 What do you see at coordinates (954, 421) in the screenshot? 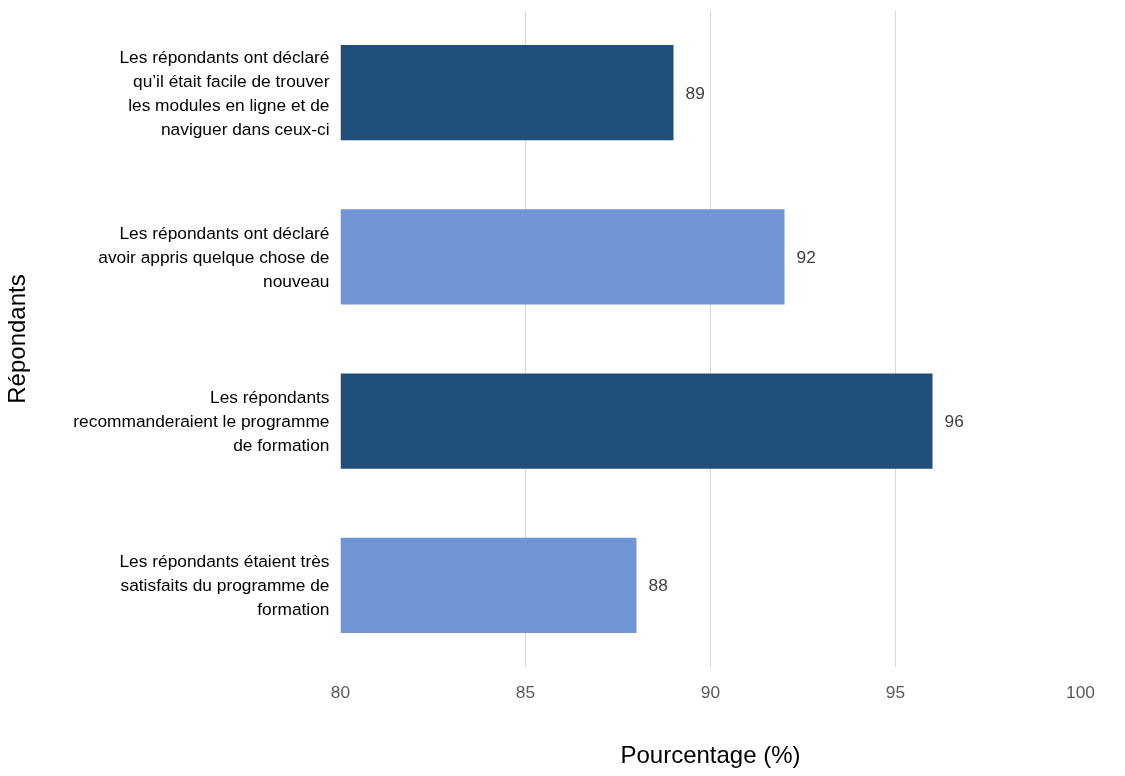
I see `data-label: 96` at bounding box center [954, 421].